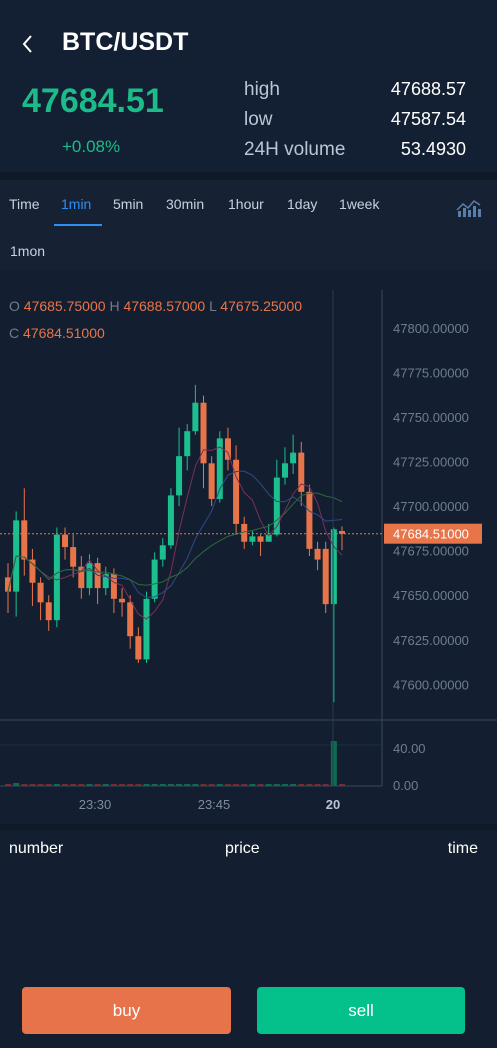 This screenshot has height=1048, width=497. Describe the element at coordinates (78, 225) in the screenshot. I see `active-tab-underline` at that location.